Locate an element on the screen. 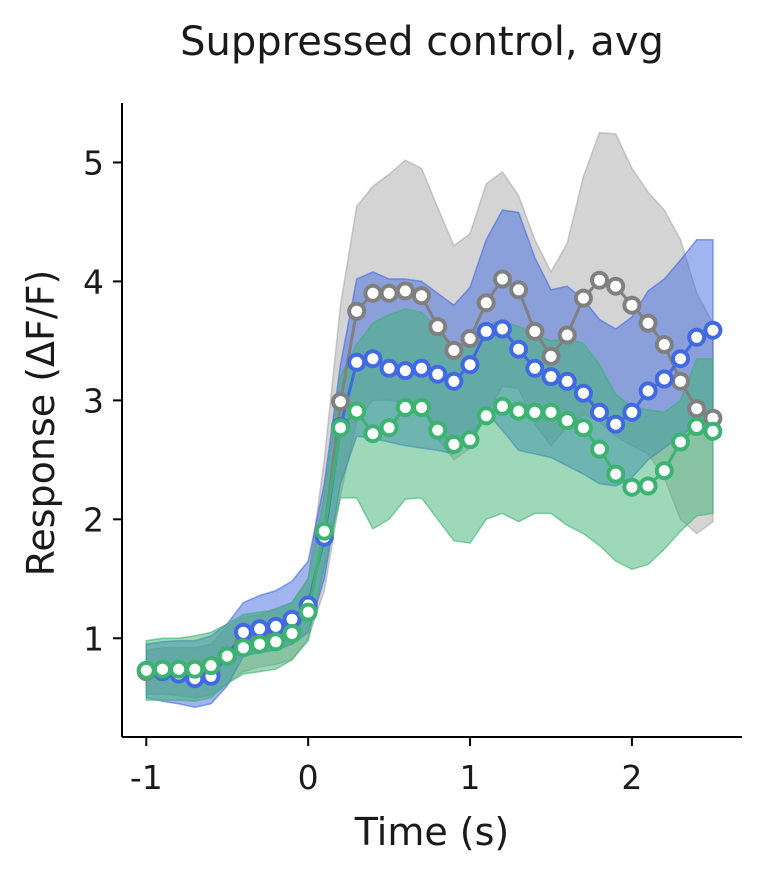 This screenshot has height=875, width=762. chart-title: Suppressed control, avg is located at coordinates (422, 42).